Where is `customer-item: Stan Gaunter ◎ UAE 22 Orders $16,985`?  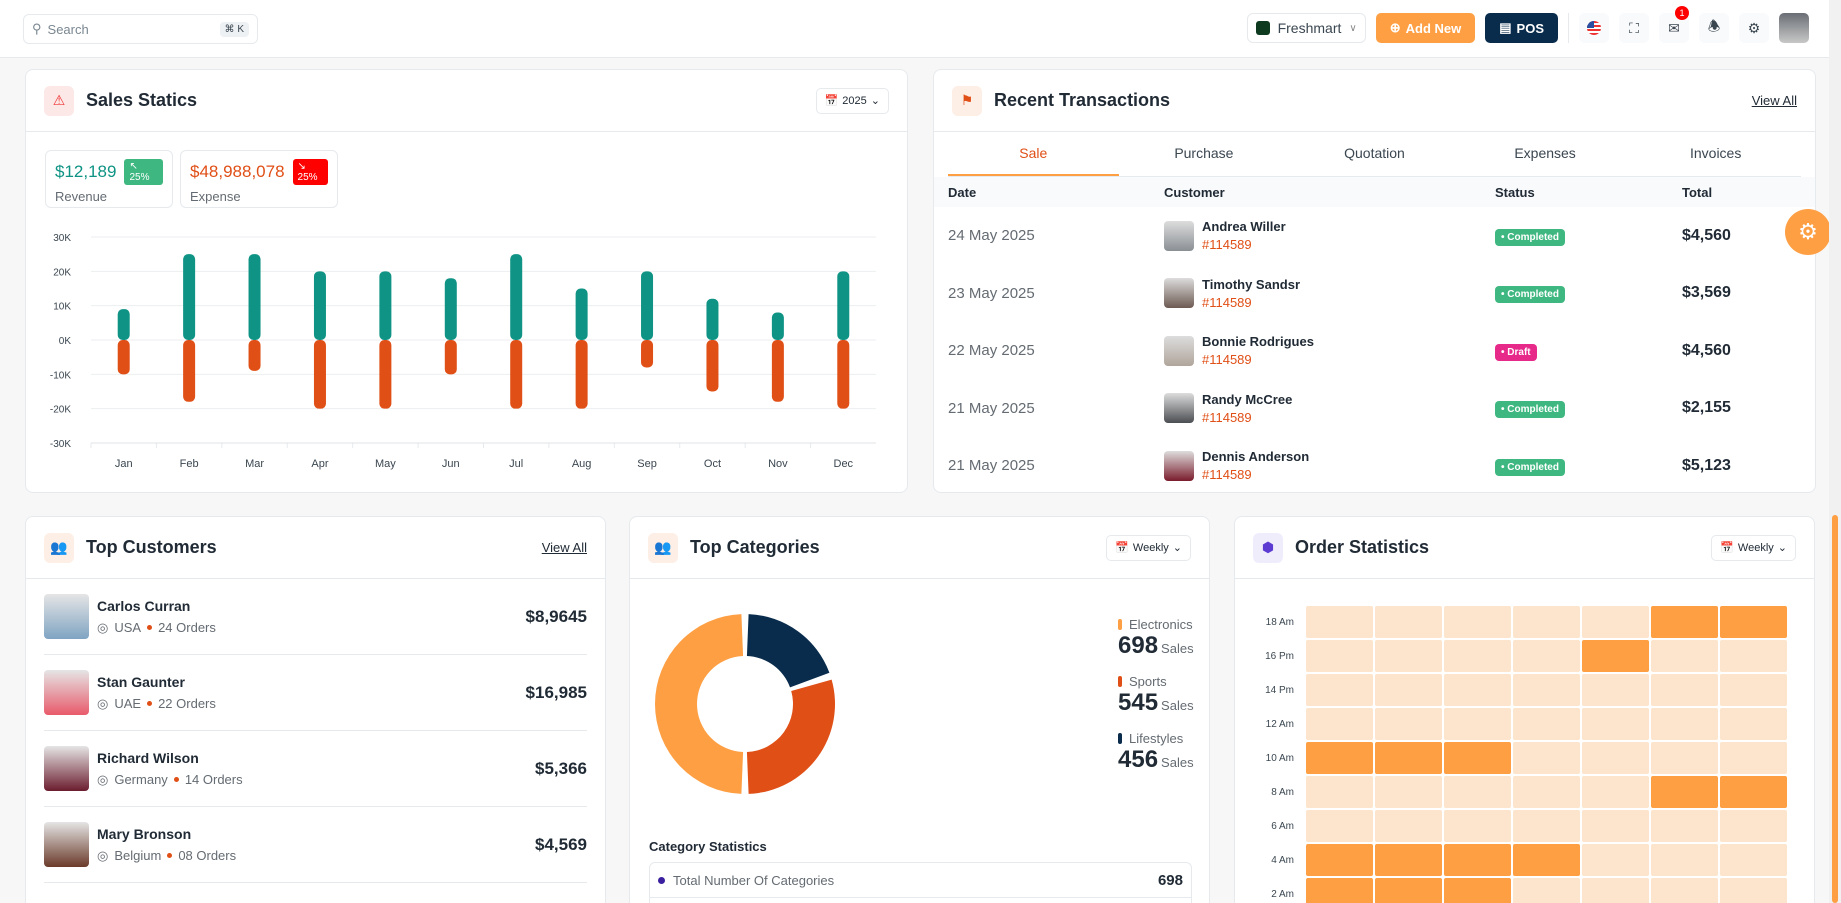
customer-item: Stan Gaunter ◎ UAE 22 Orders $16,985 is located at coordinates (315, 693).